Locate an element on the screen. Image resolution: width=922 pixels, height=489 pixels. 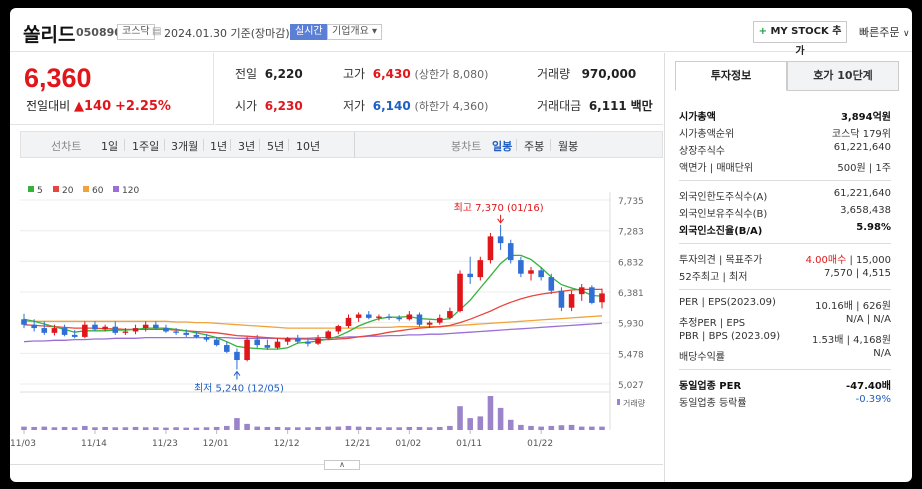
info-row: 외국인소진율(B/A) 5.98% is located at coordinates (785, 230).